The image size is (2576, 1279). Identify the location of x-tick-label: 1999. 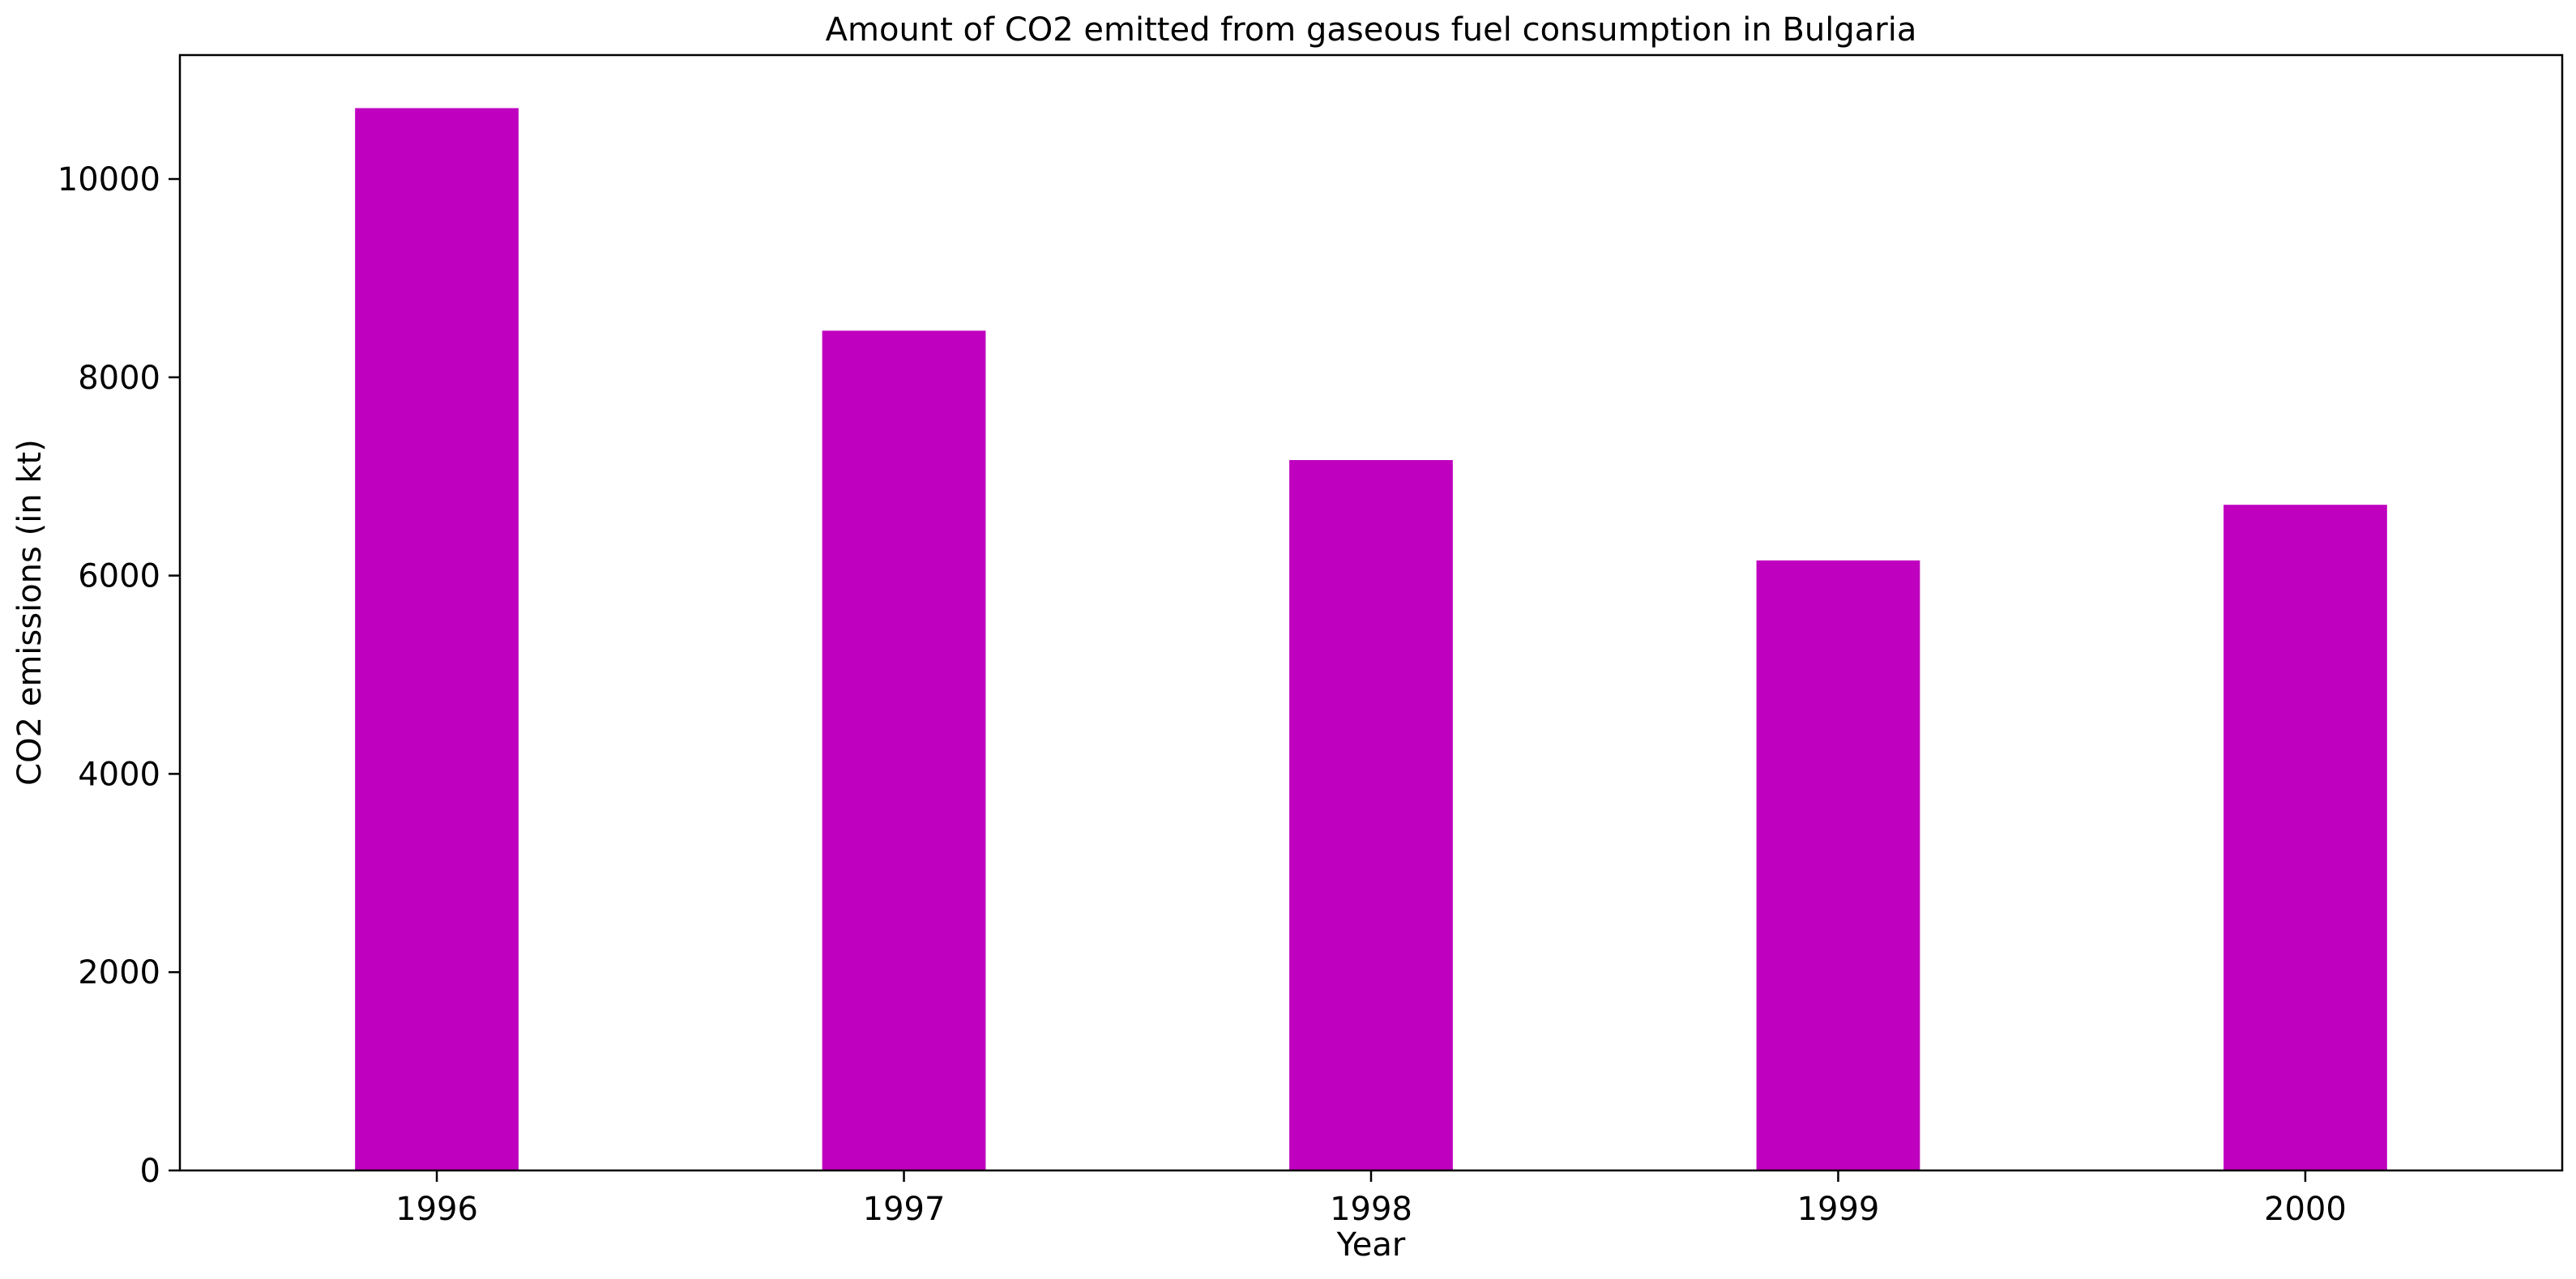
(1838, 1209).